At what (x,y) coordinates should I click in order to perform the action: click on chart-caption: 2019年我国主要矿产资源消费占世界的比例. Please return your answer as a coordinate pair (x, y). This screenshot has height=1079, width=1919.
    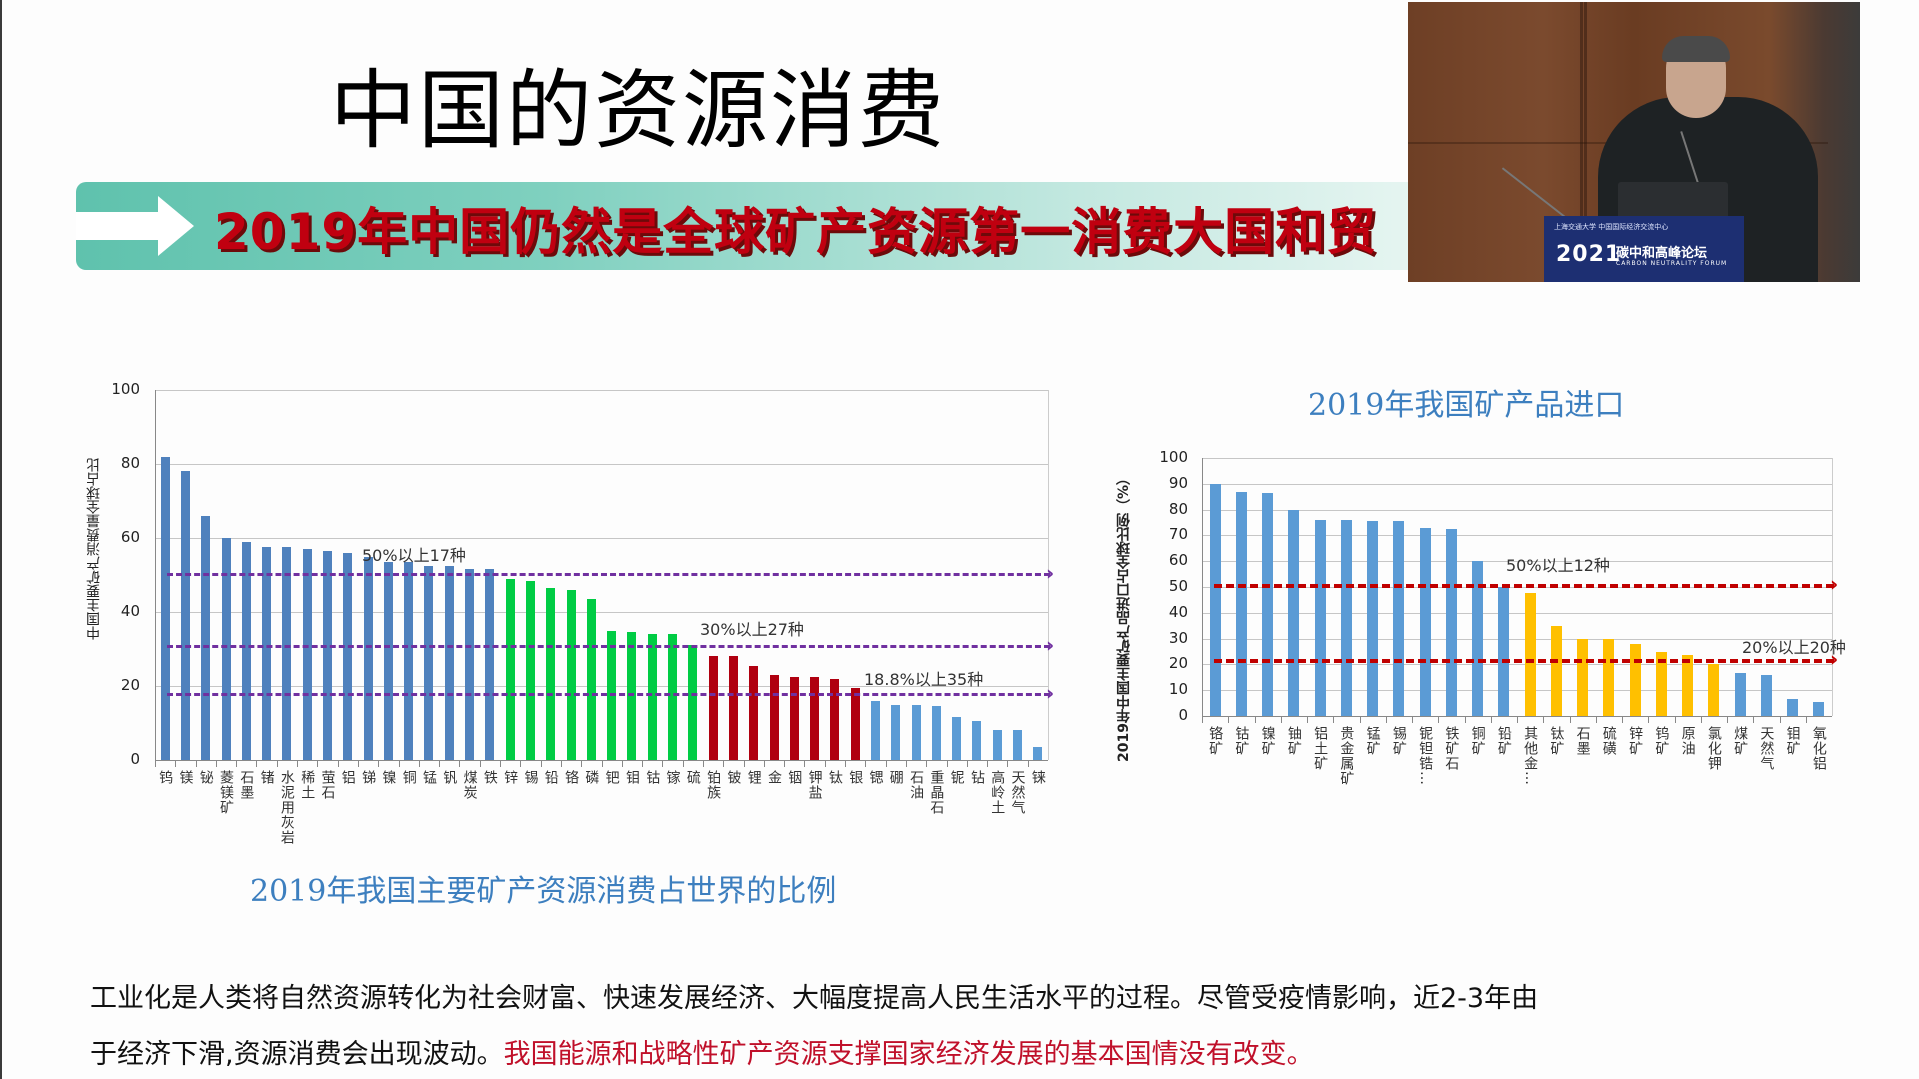
    Looking at the image, I should click on (543, 891).